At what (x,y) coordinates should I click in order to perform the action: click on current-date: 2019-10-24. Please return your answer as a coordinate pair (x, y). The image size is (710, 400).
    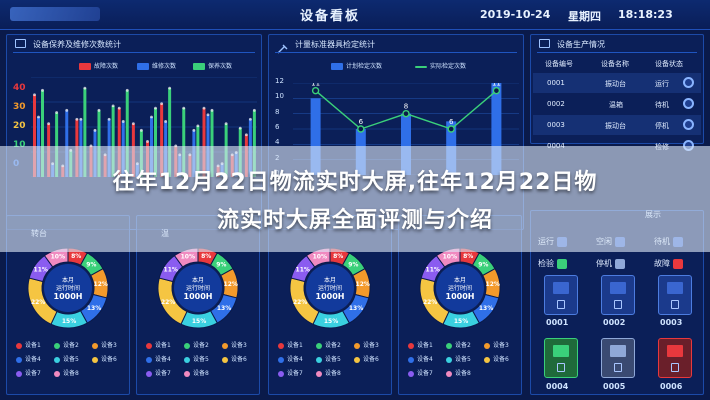
    Looking at the image, I should click on (515, 14).